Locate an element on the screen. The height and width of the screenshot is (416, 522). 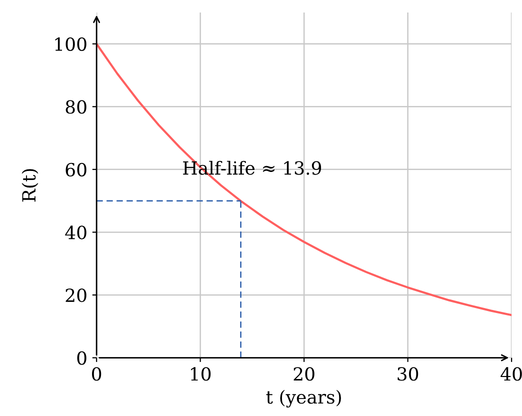
x-tick-label: 10 is located at coordinates (201, 374).